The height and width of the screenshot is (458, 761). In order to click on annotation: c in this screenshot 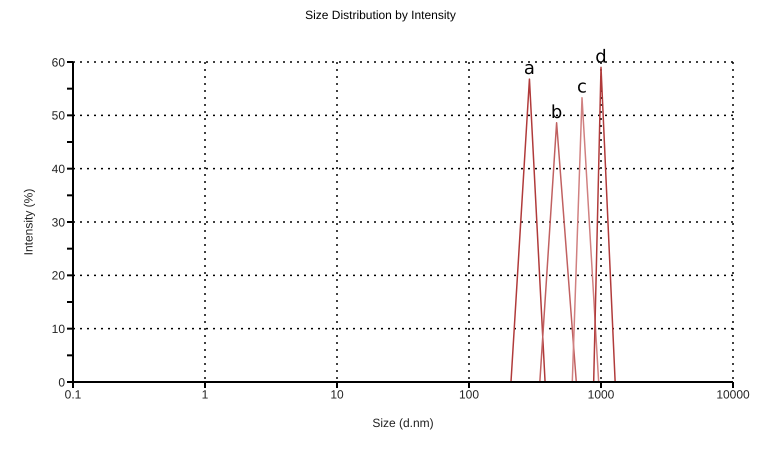, I will do `click(582, 87)`.